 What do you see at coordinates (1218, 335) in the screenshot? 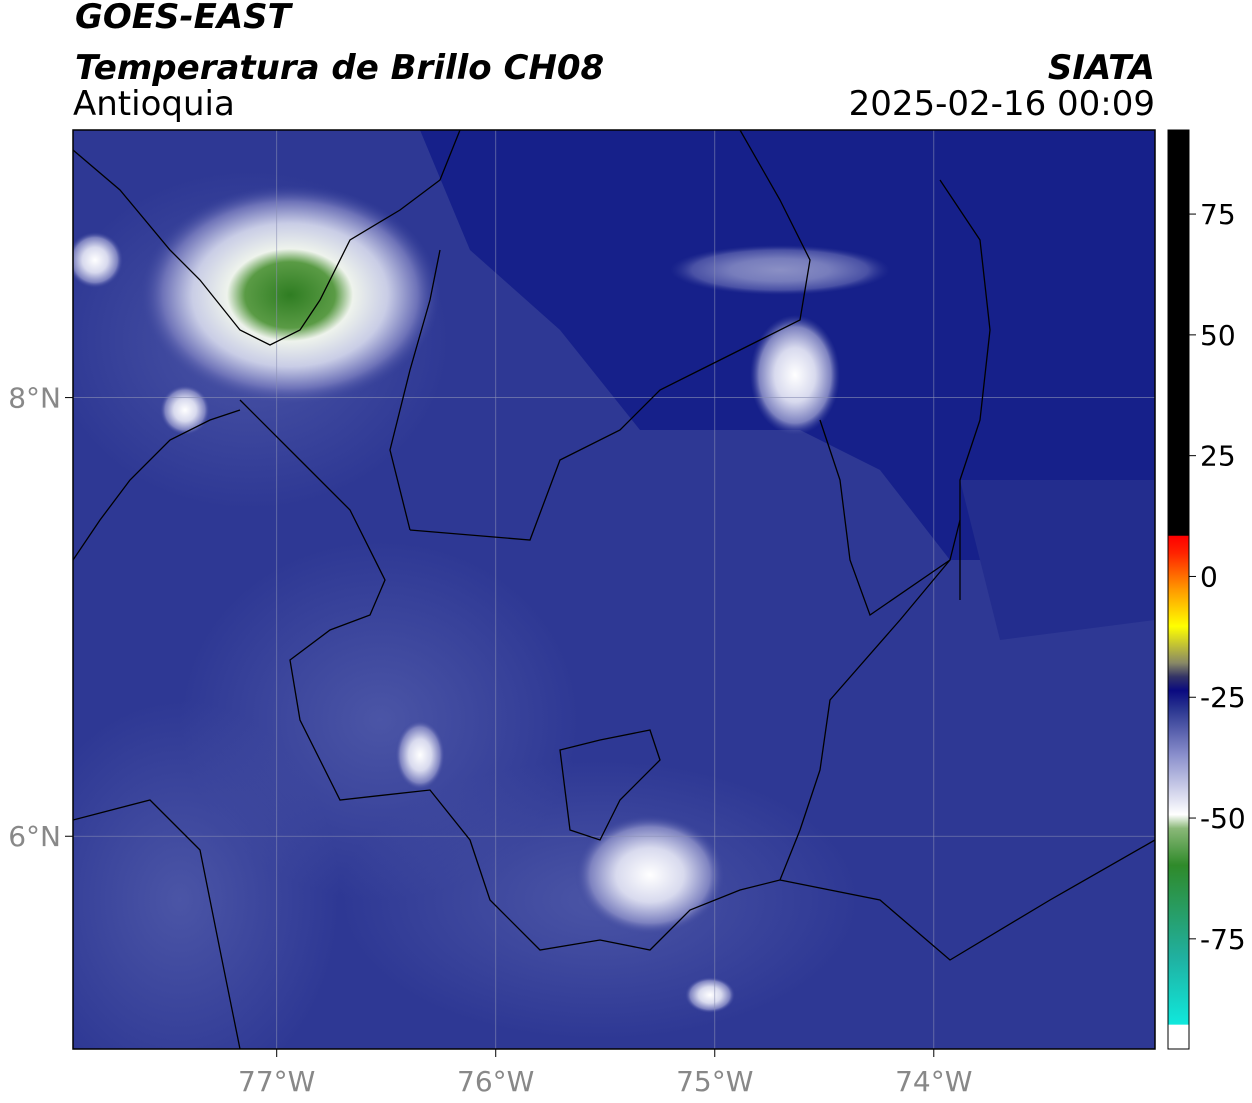
I see `colorbar-tick-label: 50` at bounding box center [1218, 335].